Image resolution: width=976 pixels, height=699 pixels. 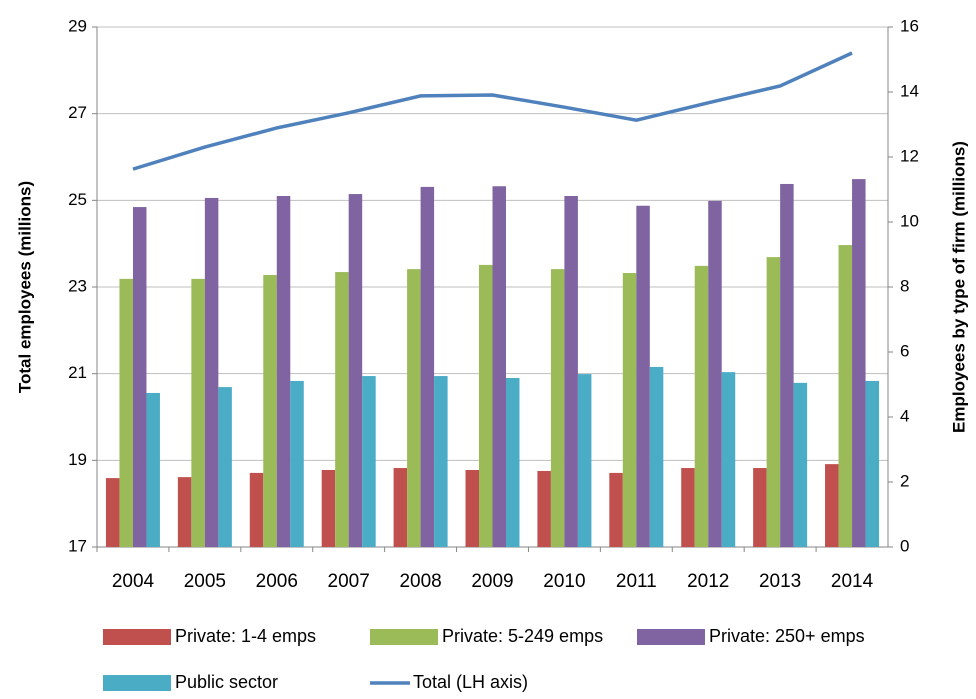 I want to click on x-tick-label: 2004, so click(x=133, y=581).